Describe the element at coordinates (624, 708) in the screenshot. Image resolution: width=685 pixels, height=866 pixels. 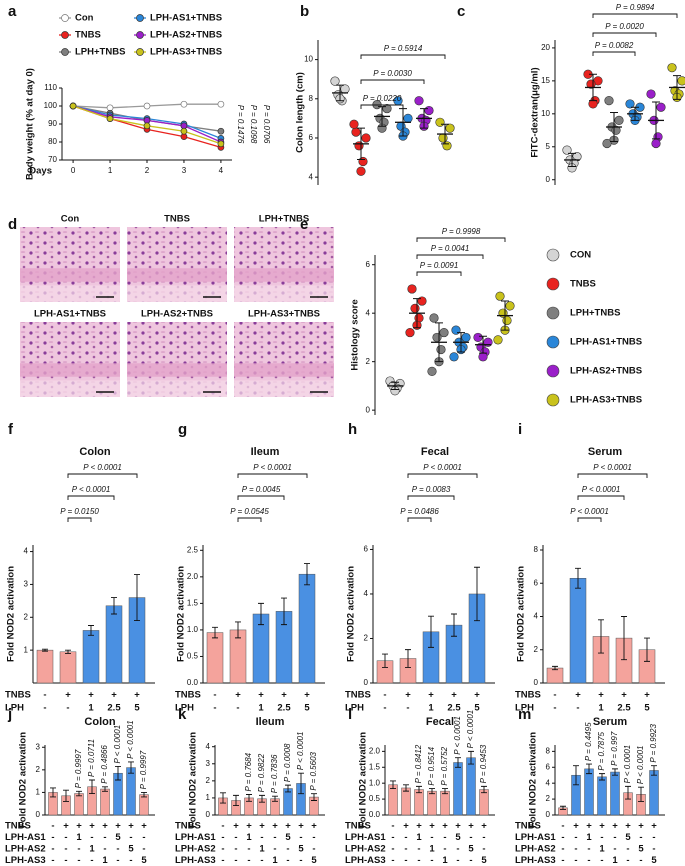
I see `row-value: 2.5` at that location.